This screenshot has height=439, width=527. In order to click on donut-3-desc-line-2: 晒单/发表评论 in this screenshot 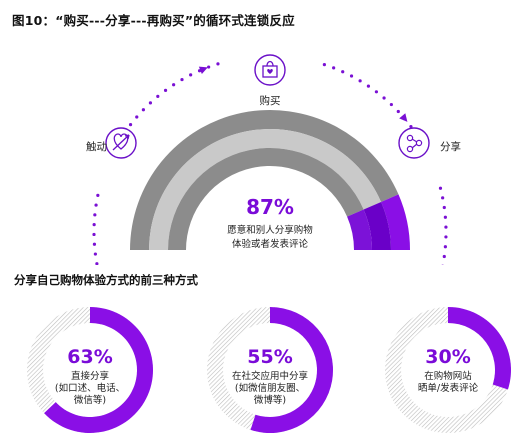, I will do `click(448, 388)`.